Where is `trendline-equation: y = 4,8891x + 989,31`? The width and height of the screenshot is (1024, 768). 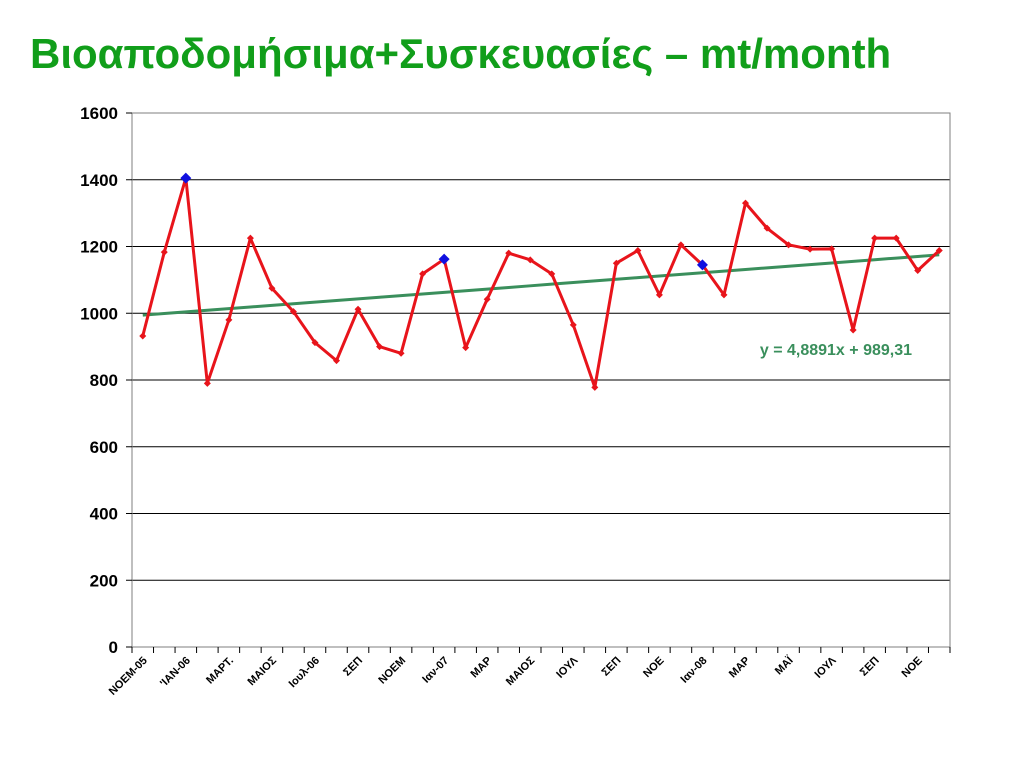
trendline-equation: y = 4,8891x + 989,31 is located at coordinates (836, 350).